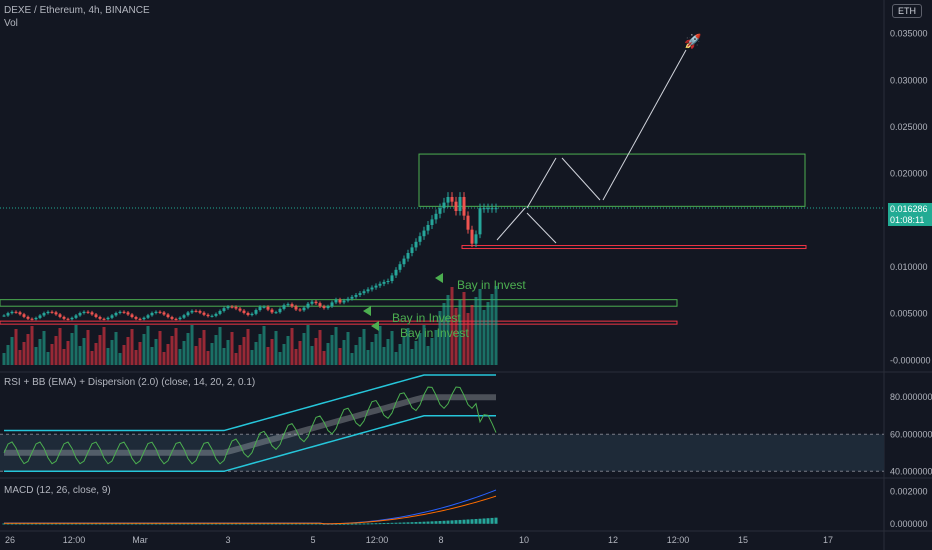 Image resolution: width=932 pixels, height=550 pixels. I want to click on x-tick-label: 17, so click(828, 540).